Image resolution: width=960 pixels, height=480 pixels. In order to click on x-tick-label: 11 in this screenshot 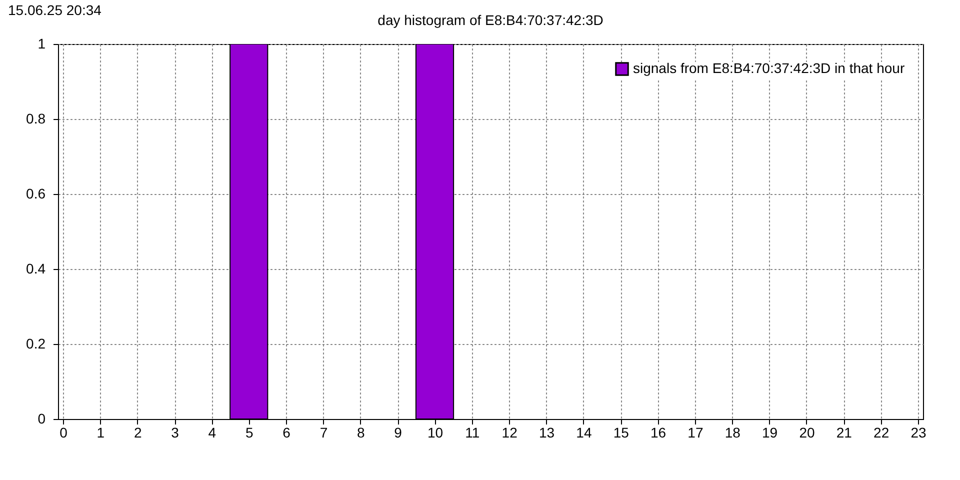, I will do `click(472, 432)`.